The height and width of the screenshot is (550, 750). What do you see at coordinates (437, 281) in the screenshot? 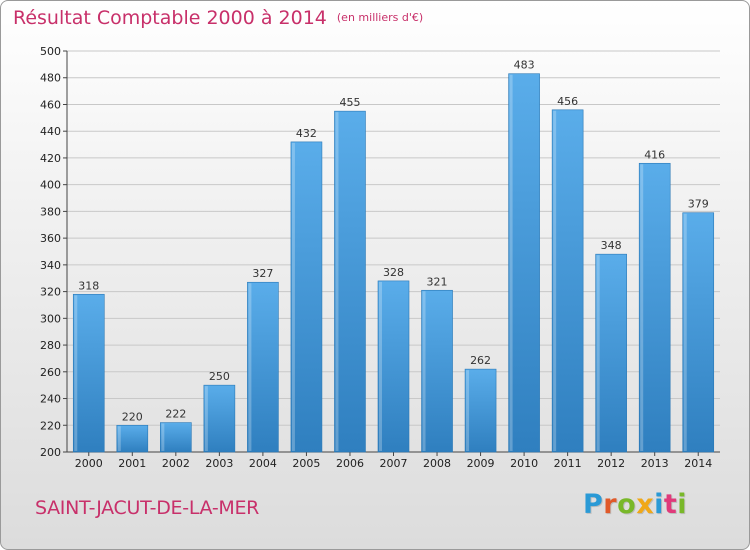
I see `data-label: 321` at bounding box center [437, 281].